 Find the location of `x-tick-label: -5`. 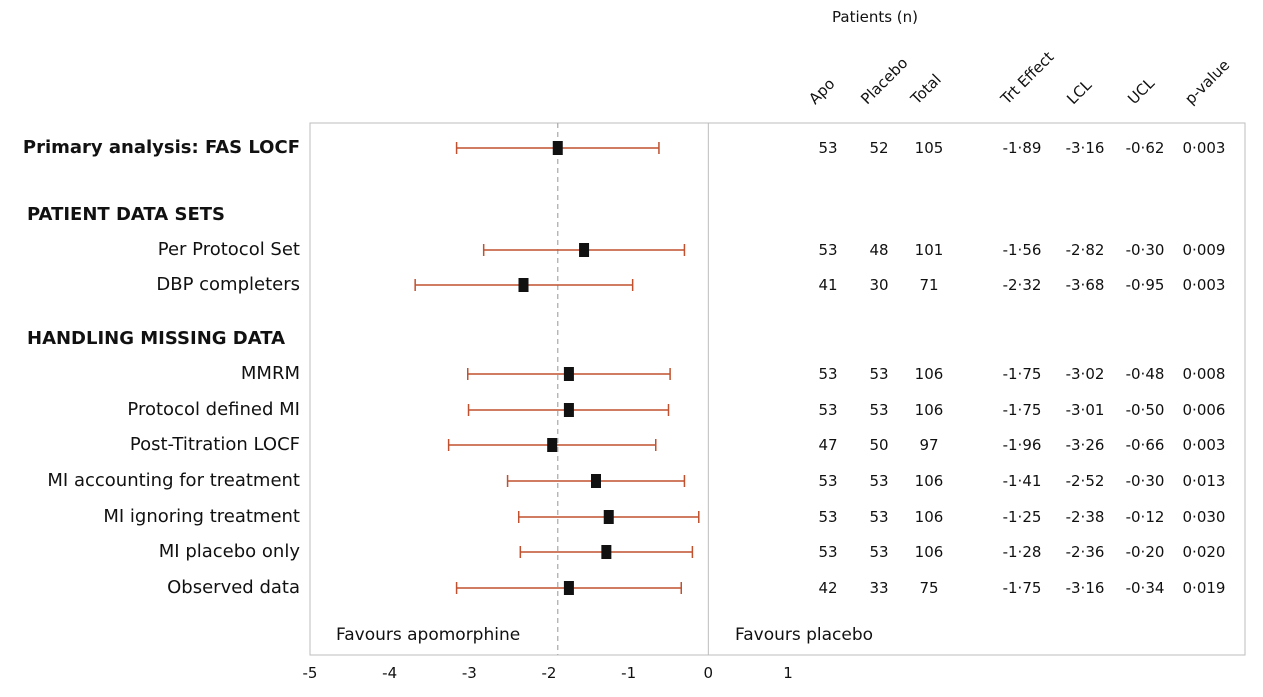

x-tick-label: -5 is located at coordinates (310, 673).